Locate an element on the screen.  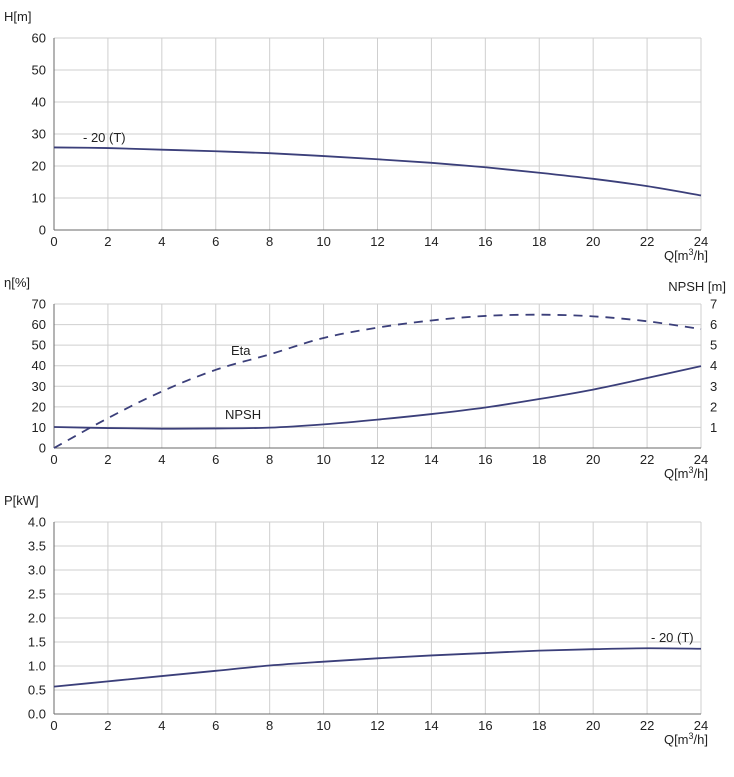
y-tick-label: 3.5 is located at coordinates (37, 546).